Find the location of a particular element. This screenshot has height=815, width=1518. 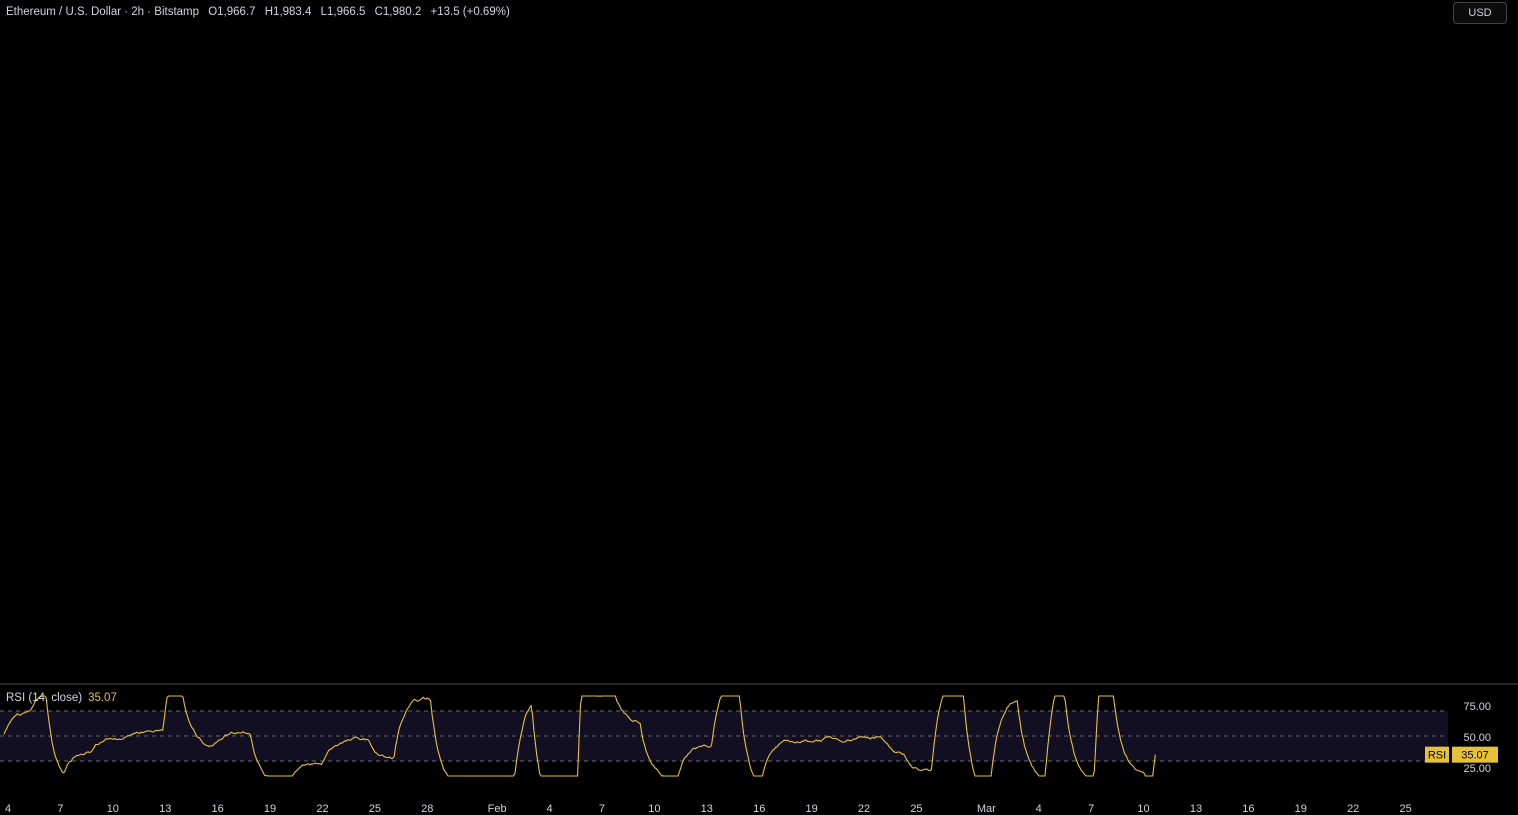

rsi-badge-label-box is located at coordinates (1437, 754).